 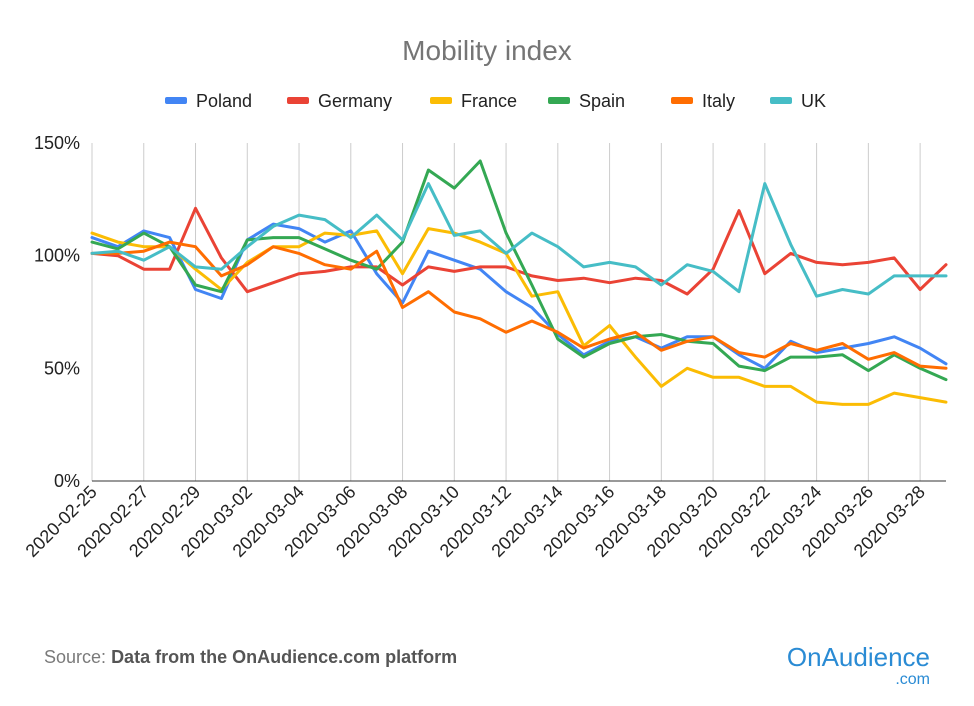 I want to click on series-line-uk, so click(x=519, y=240).